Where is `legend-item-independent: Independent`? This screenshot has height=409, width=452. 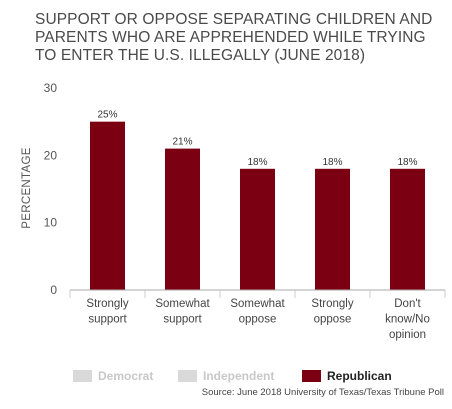
legend-item-independent: Independent is located at coordinates (226, 376).